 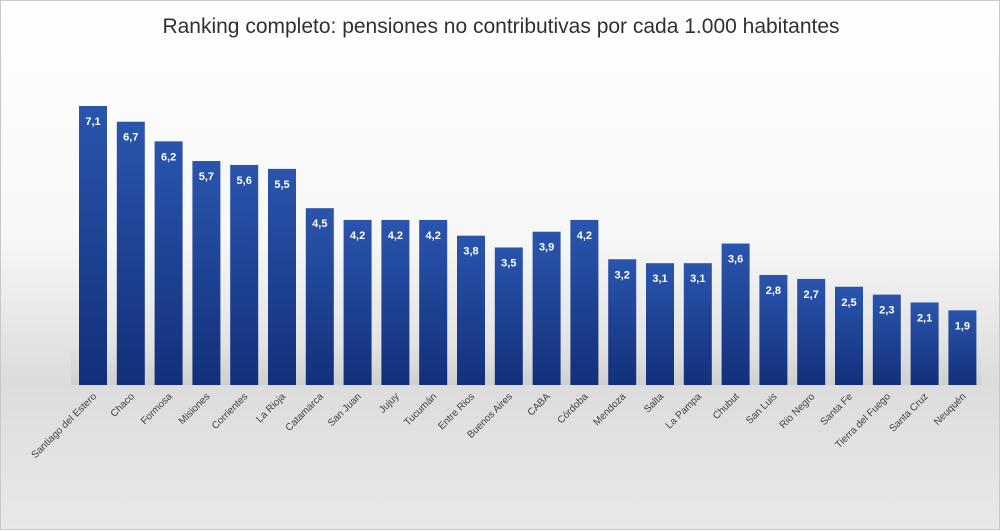 What do you see at coordinates (924, 318) in the screenshot?
I see `bar-value-label: 2,1` at bounding box center [924, 318].